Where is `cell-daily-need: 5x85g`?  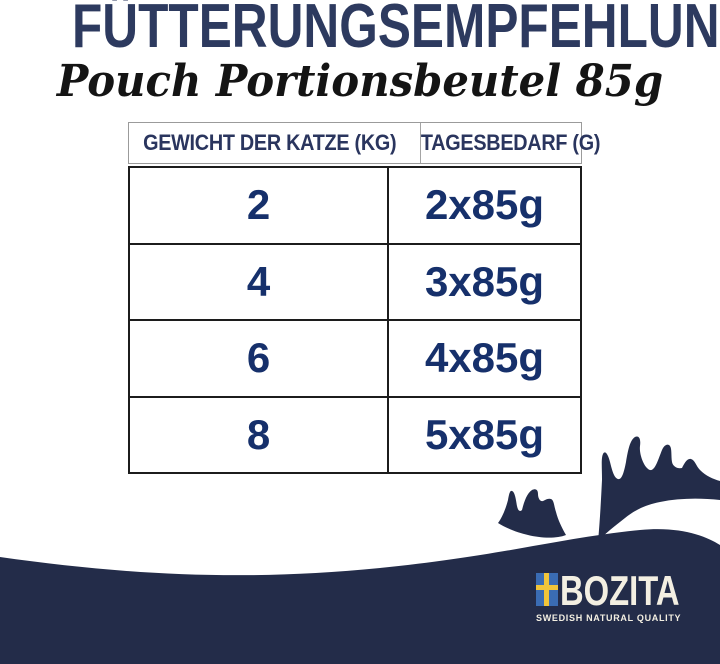
cell-daily-need: 5x85g is located at coordinates (483, 434).